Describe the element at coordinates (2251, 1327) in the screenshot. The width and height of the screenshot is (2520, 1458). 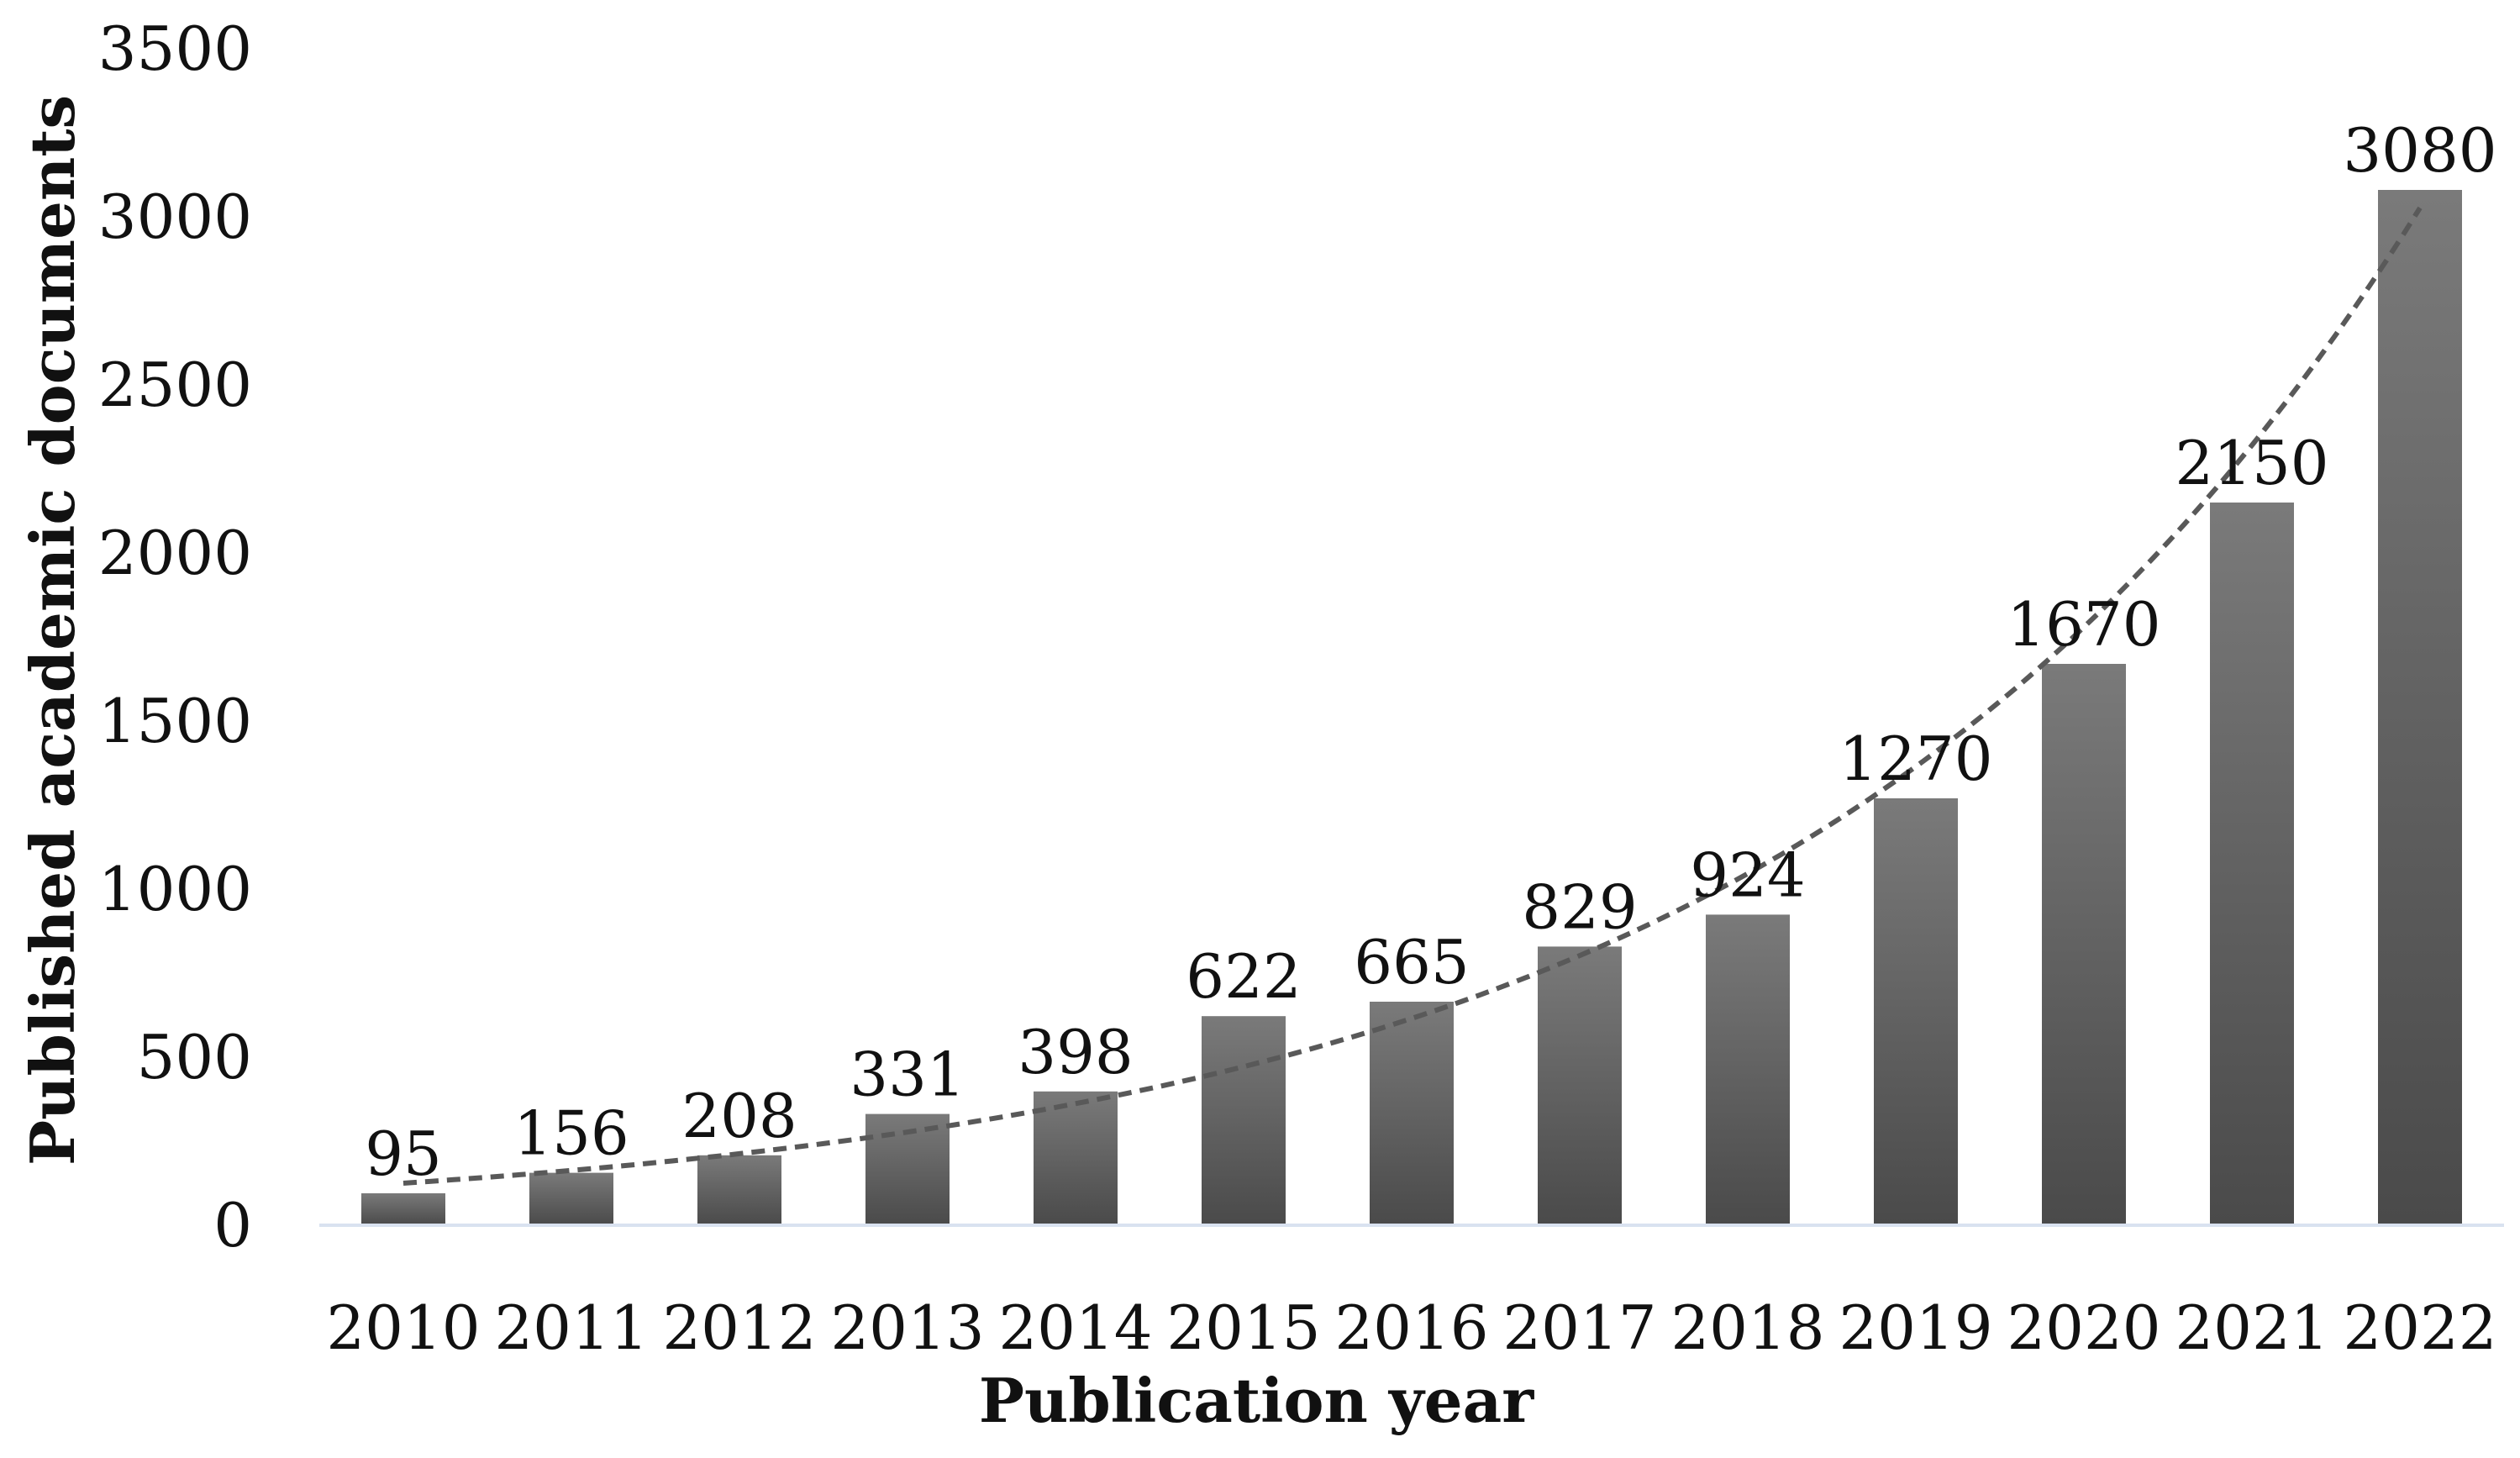
I see `x-tick-label-2021: 2021` at that location.